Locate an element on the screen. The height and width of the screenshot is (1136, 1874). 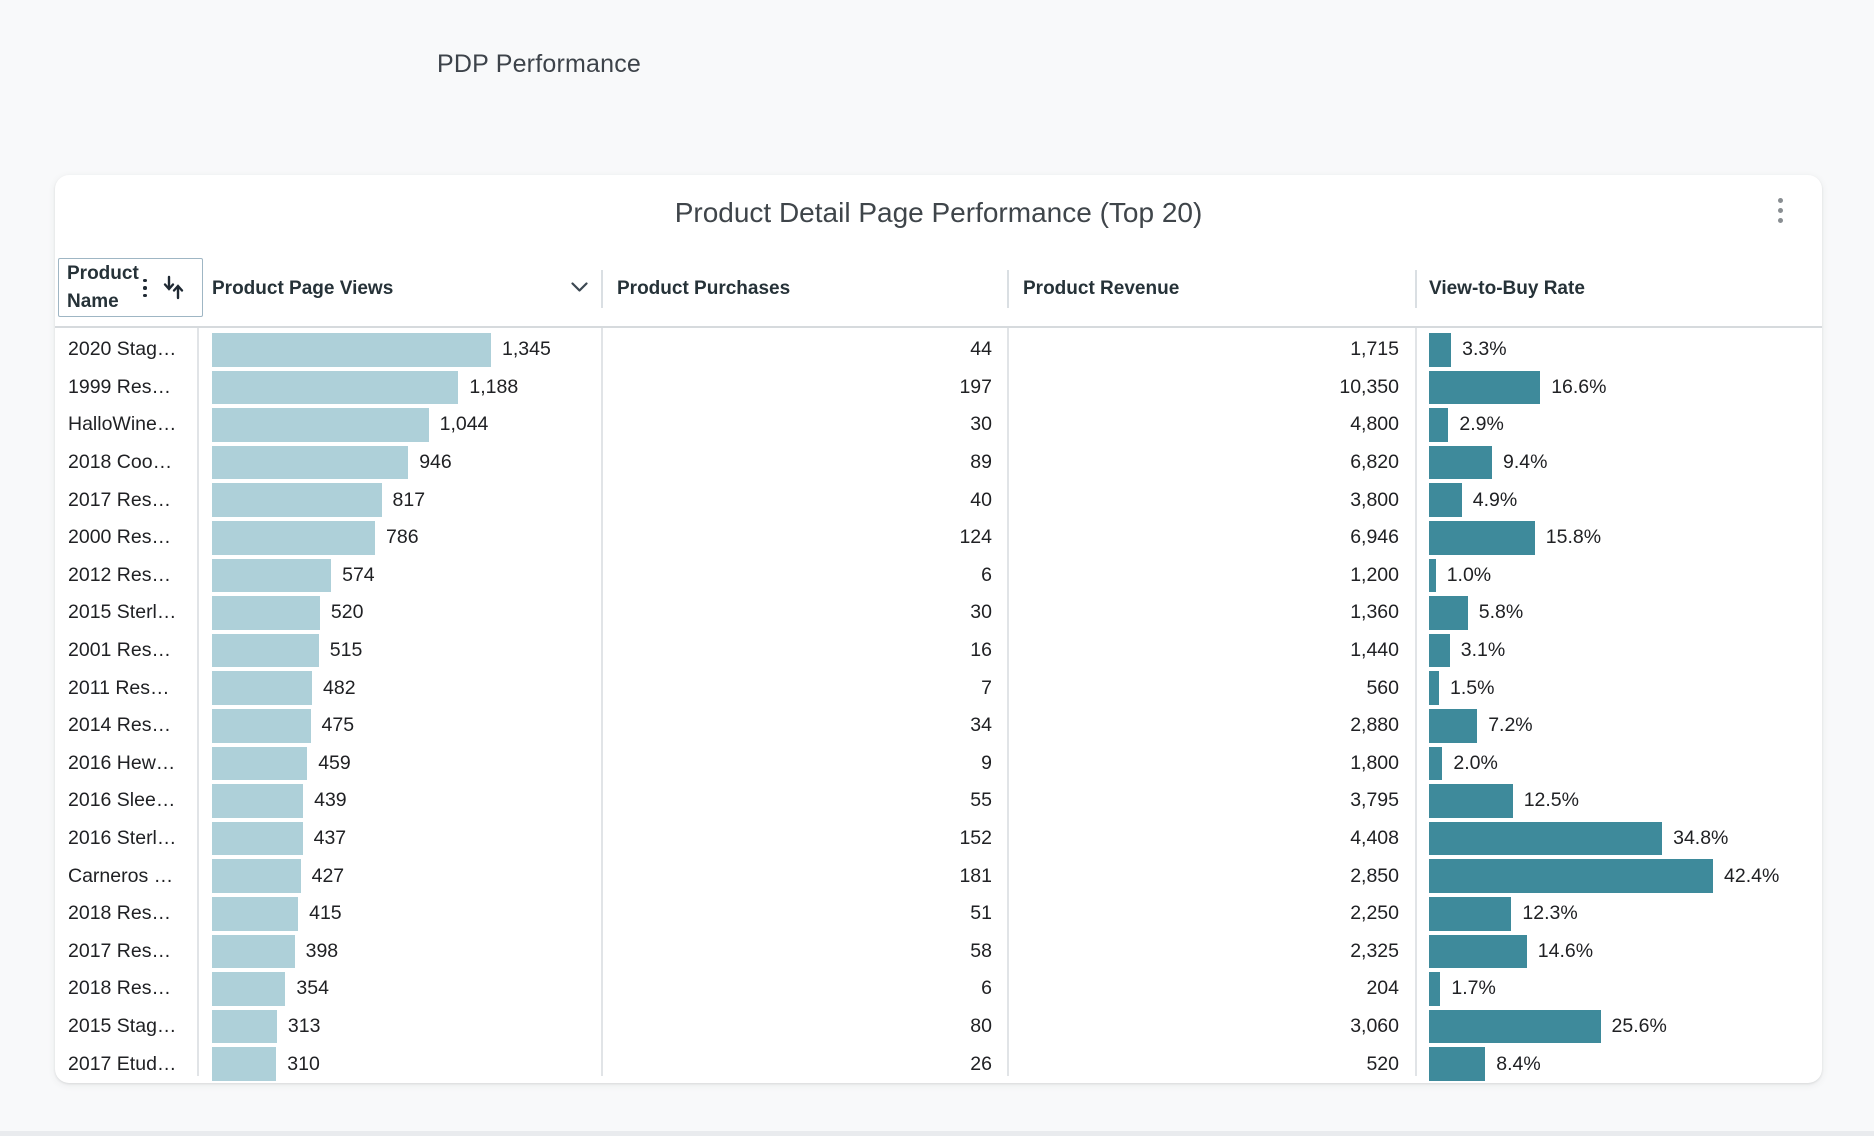
page-views-value: 817 is located at coordinates (409, 499).